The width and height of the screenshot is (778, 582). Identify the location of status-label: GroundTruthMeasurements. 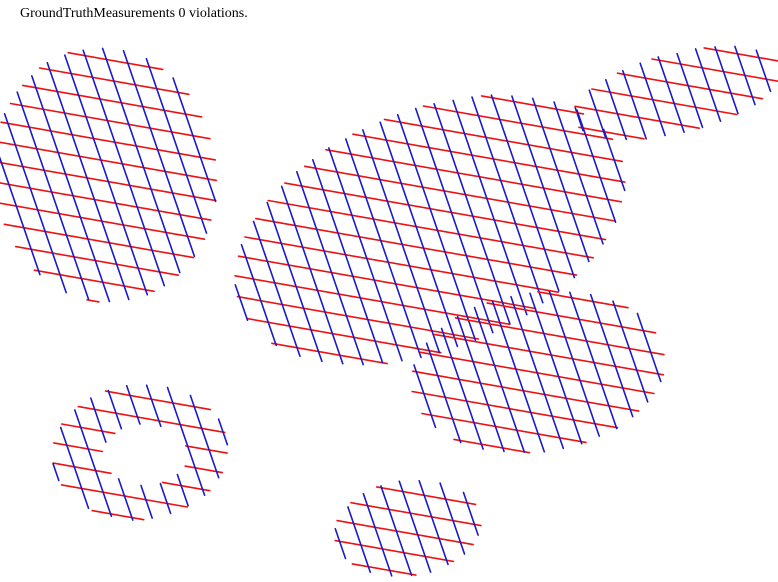
(98, 13).